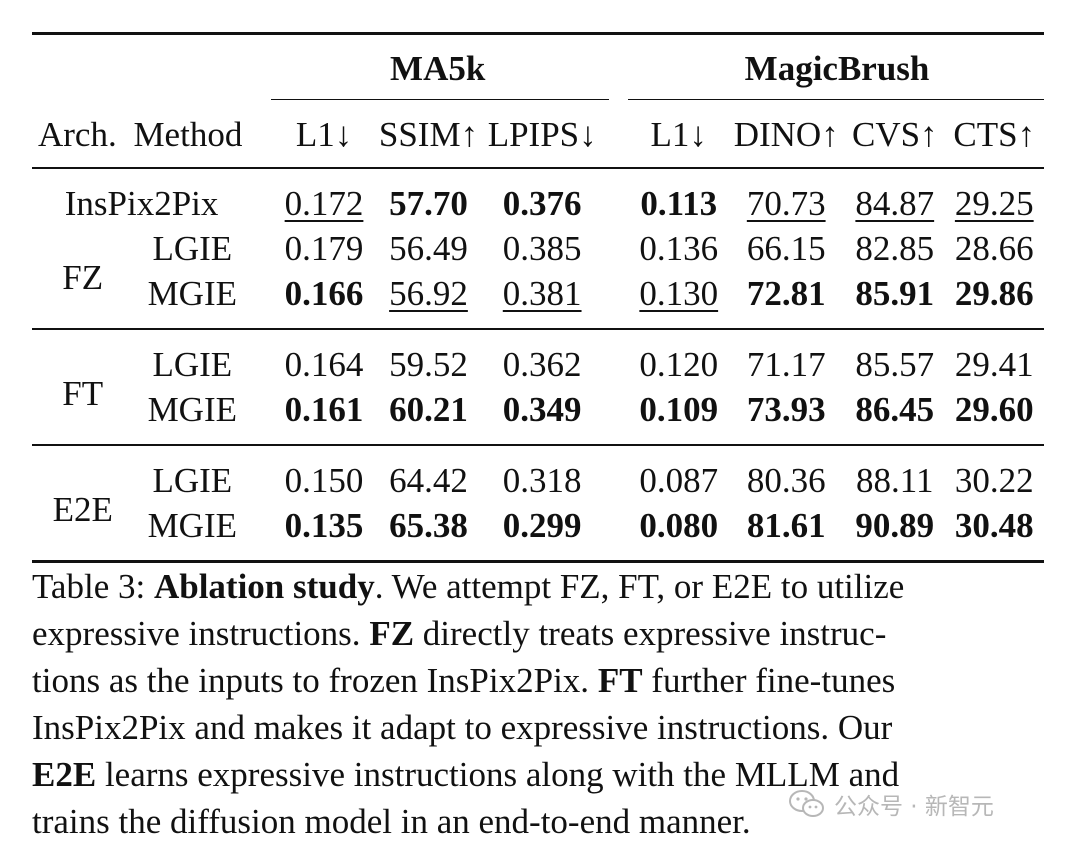  Describe the element at coordinates (323, 358) in the screenshot. I see `value-cell: 0.164` at that location.